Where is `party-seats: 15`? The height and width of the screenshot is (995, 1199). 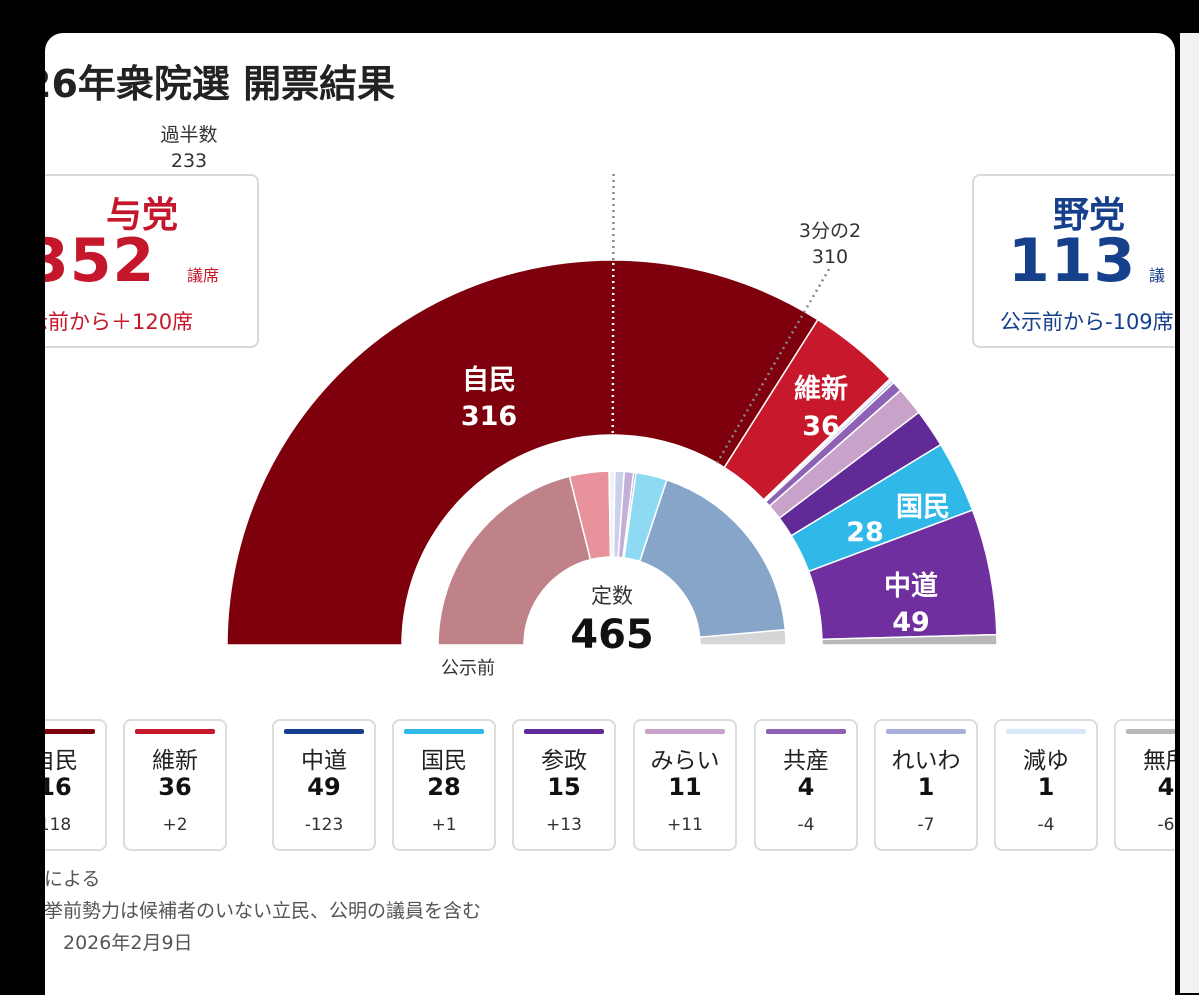
party-seats: 15 is located at coordinates (564, 787).